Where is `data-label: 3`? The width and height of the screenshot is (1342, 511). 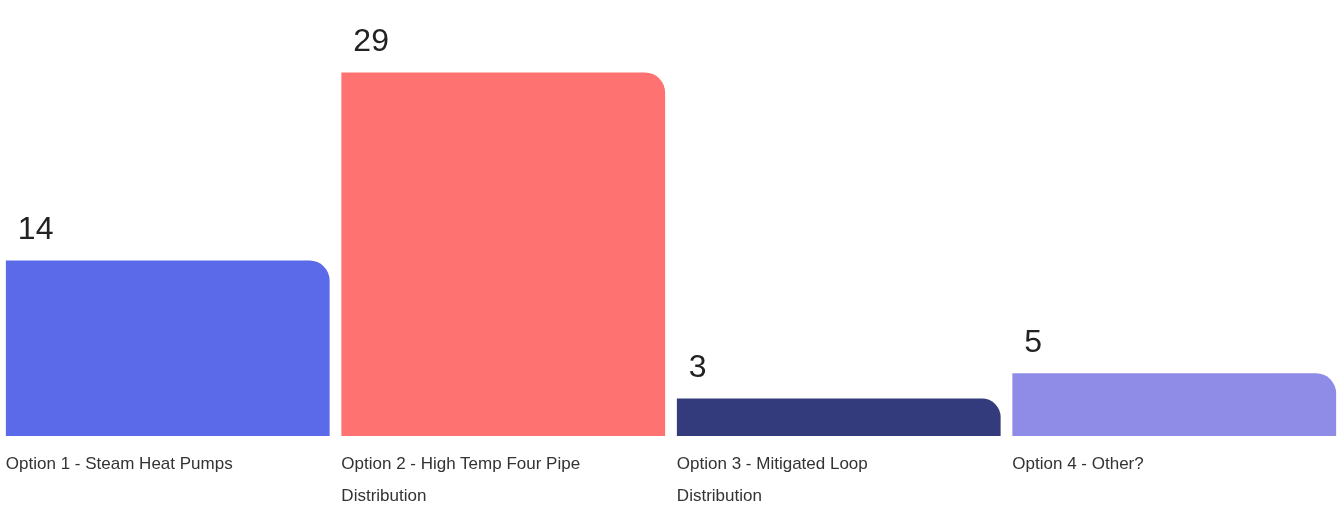
data-label: 3 is located at coordinates (697, 366).